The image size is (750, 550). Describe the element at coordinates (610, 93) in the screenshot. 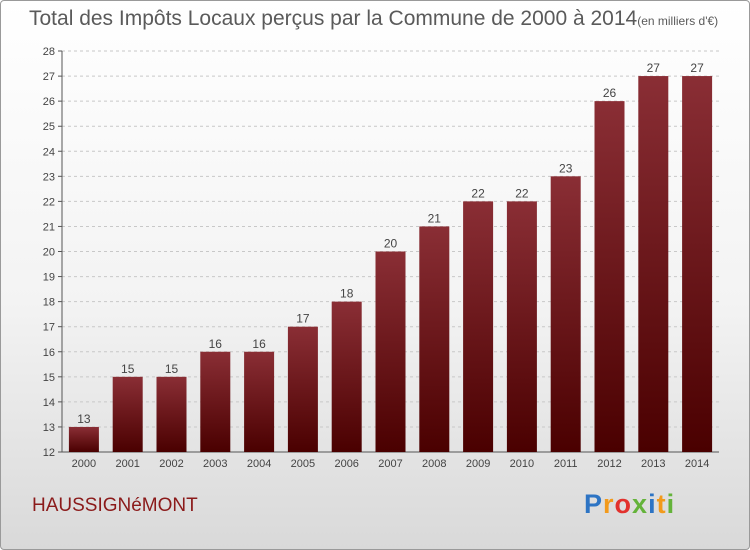

I see `data-label: 26` at that location.